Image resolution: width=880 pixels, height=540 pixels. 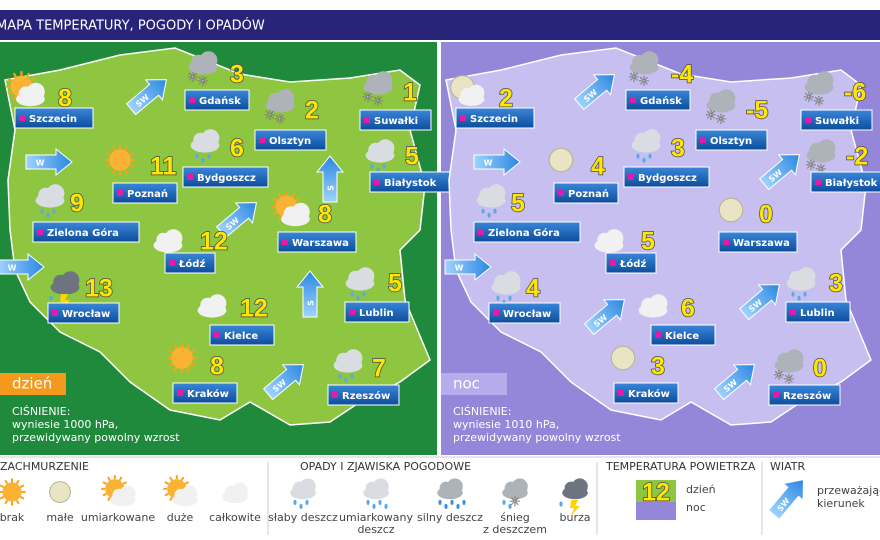 I want to click on legend-title: OPADY I ZJAWISKA POGODOWE, so click(x=385, y=466).